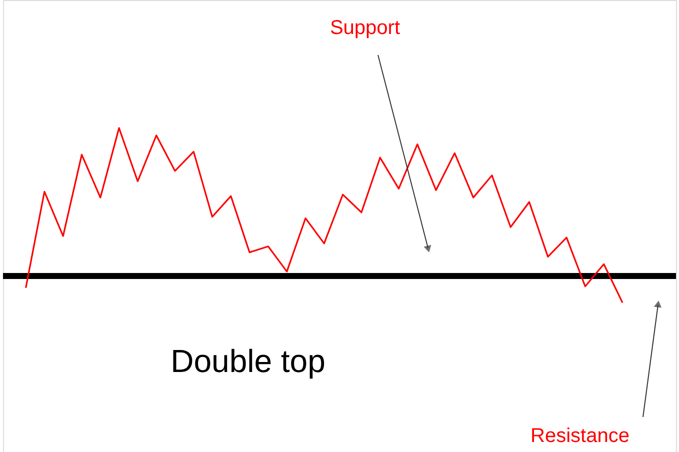 Image resolution: width=679 pixels, height=452 pixels. I want to click on text: Double top, so click(248, 361).